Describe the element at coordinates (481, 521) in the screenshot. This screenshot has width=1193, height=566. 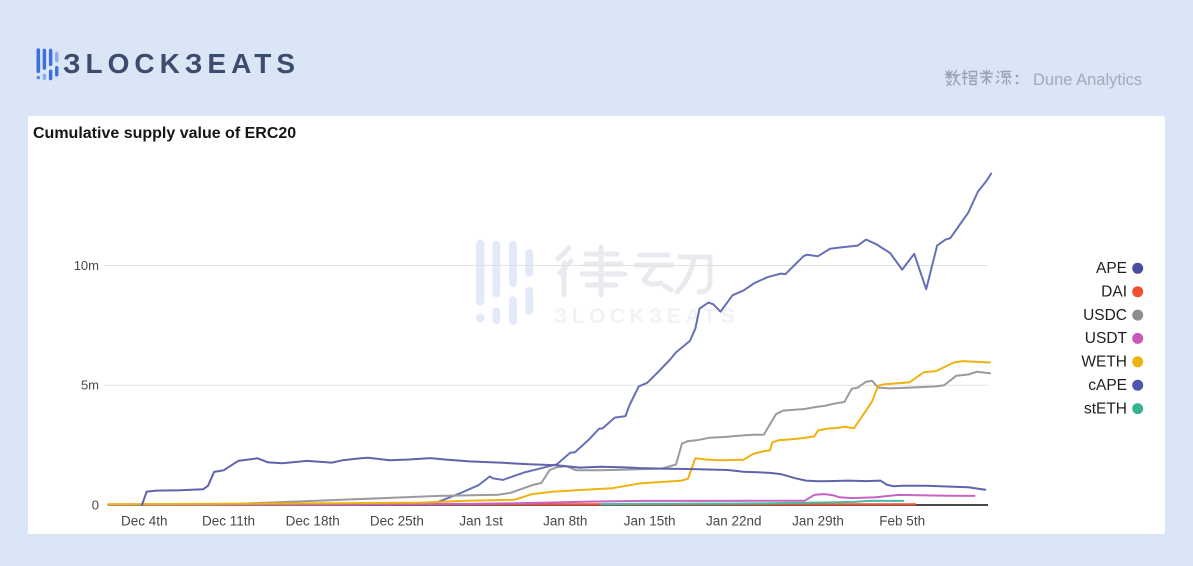
I see `svg-text: Jan 1st` at that location.